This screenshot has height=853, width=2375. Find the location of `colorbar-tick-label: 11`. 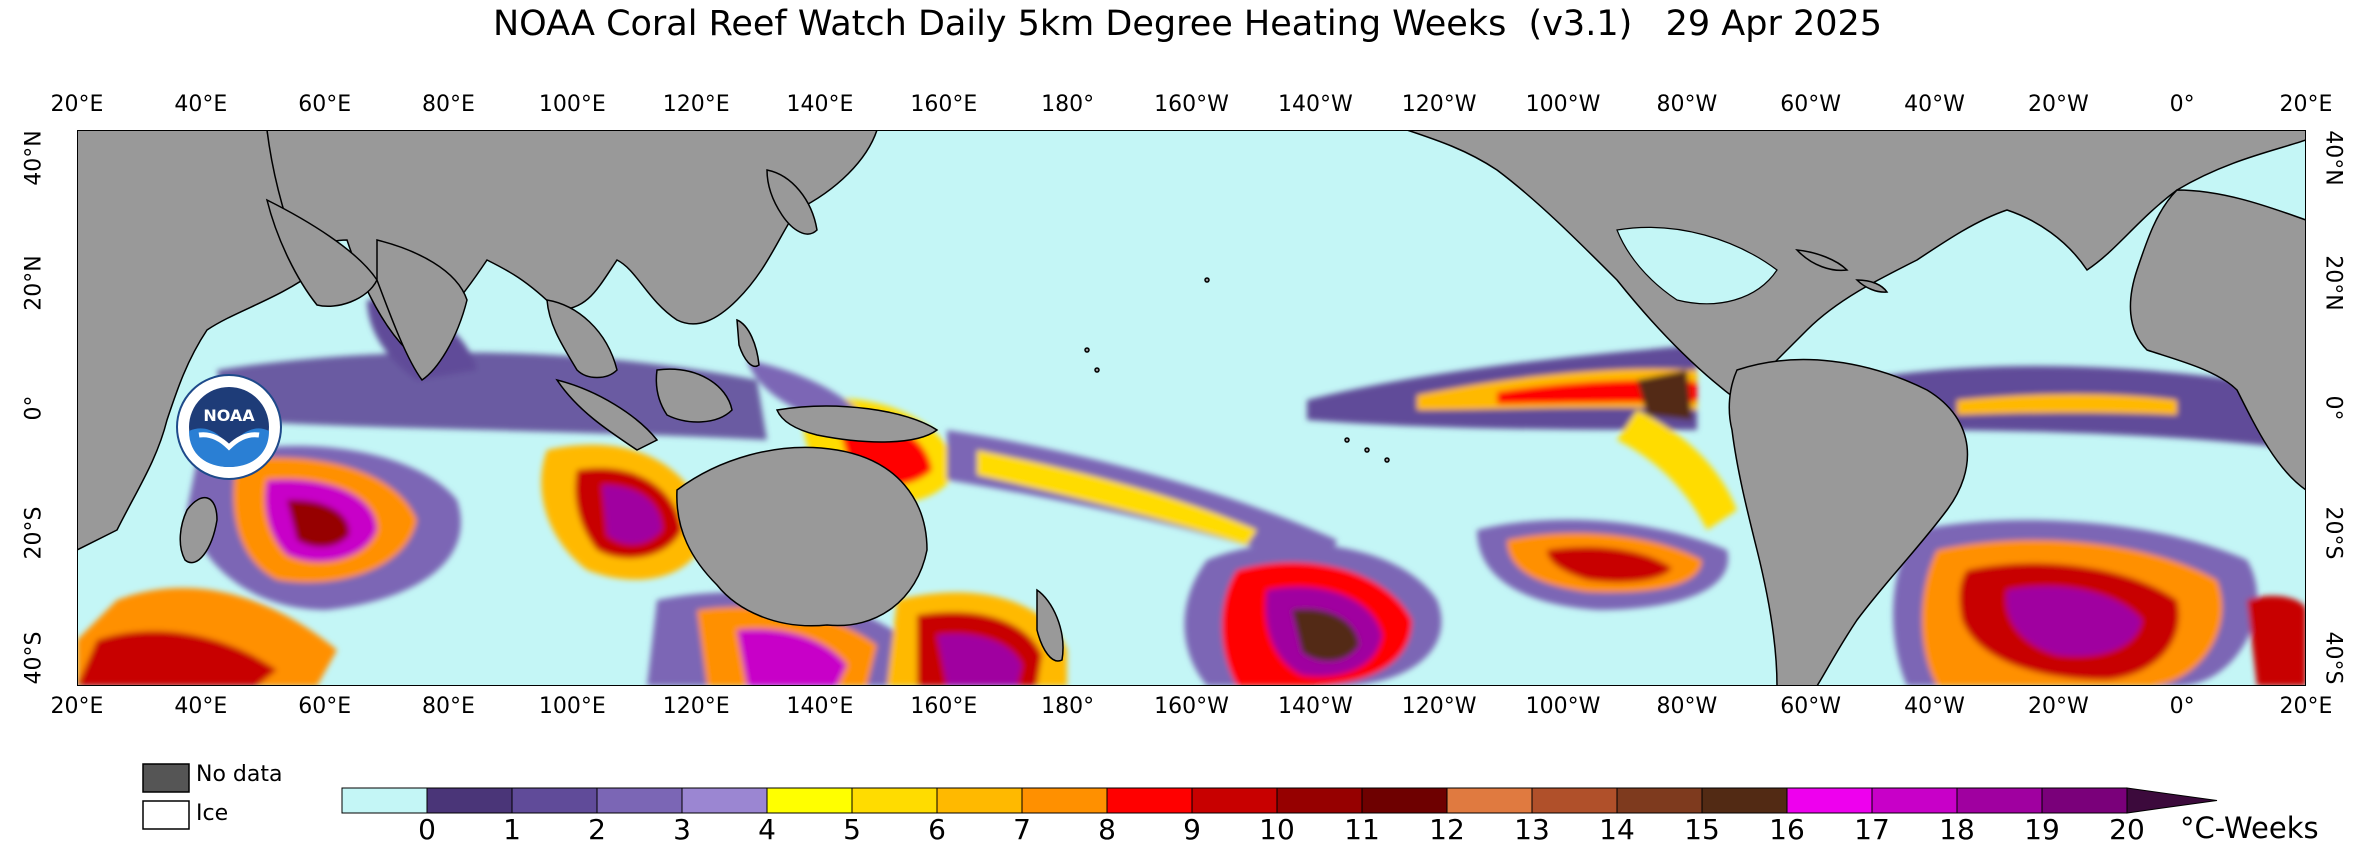

colorbar-tick-label: 11 is located at coordinates (1362, 829).